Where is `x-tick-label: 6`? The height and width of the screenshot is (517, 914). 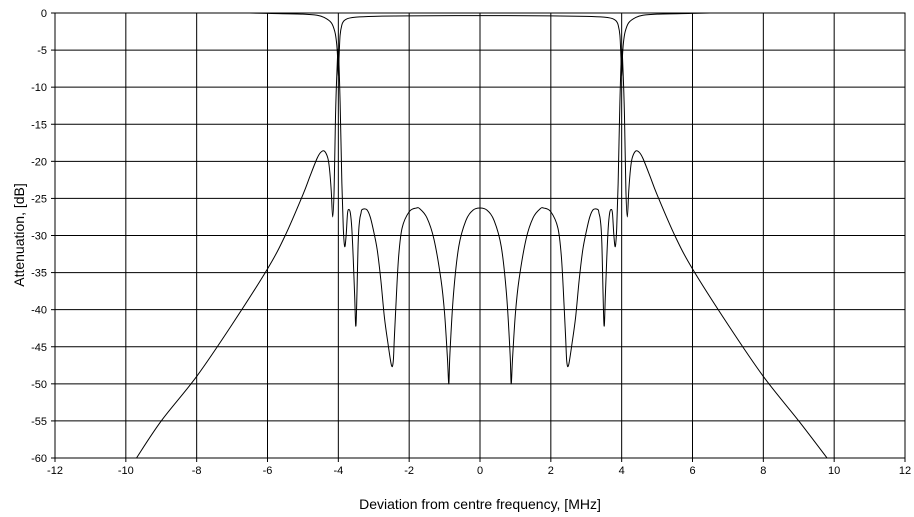 x-tick-label: 6 is located at coordinates (692, 471).